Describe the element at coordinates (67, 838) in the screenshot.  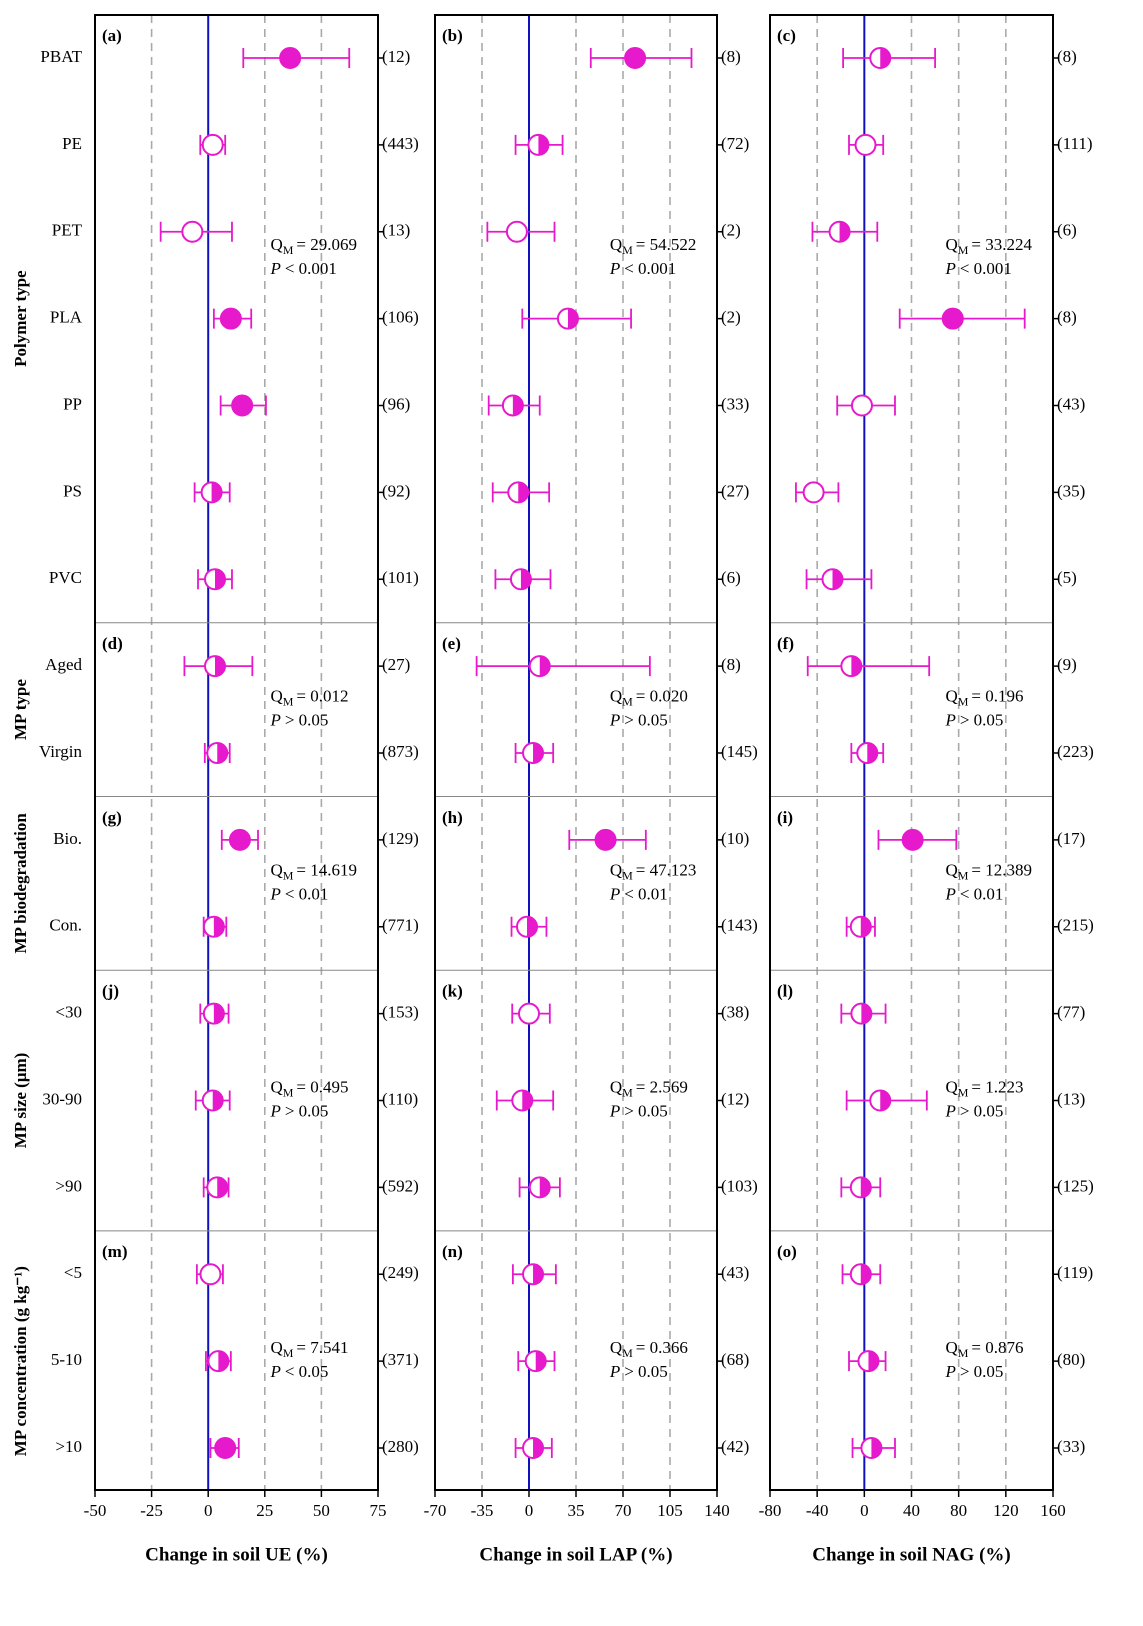
I see `category-label: Bio.` at that location.